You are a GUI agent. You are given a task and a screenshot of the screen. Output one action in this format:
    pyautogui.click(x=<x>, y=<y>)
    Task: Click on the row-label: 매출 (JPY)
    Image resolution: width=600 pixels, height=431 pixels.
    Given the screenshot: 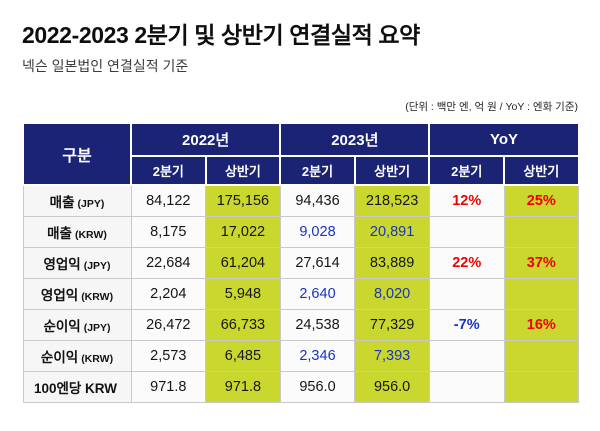 What is the action you would take?
    pyautogui.click(x=77, y=200)
    